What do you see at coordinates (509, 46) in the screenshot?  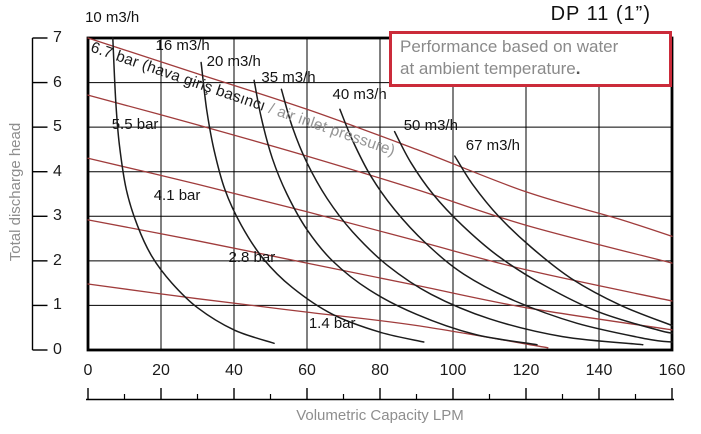 I see `note-line-1: Performance based on water` at bounding box center [509, 46].